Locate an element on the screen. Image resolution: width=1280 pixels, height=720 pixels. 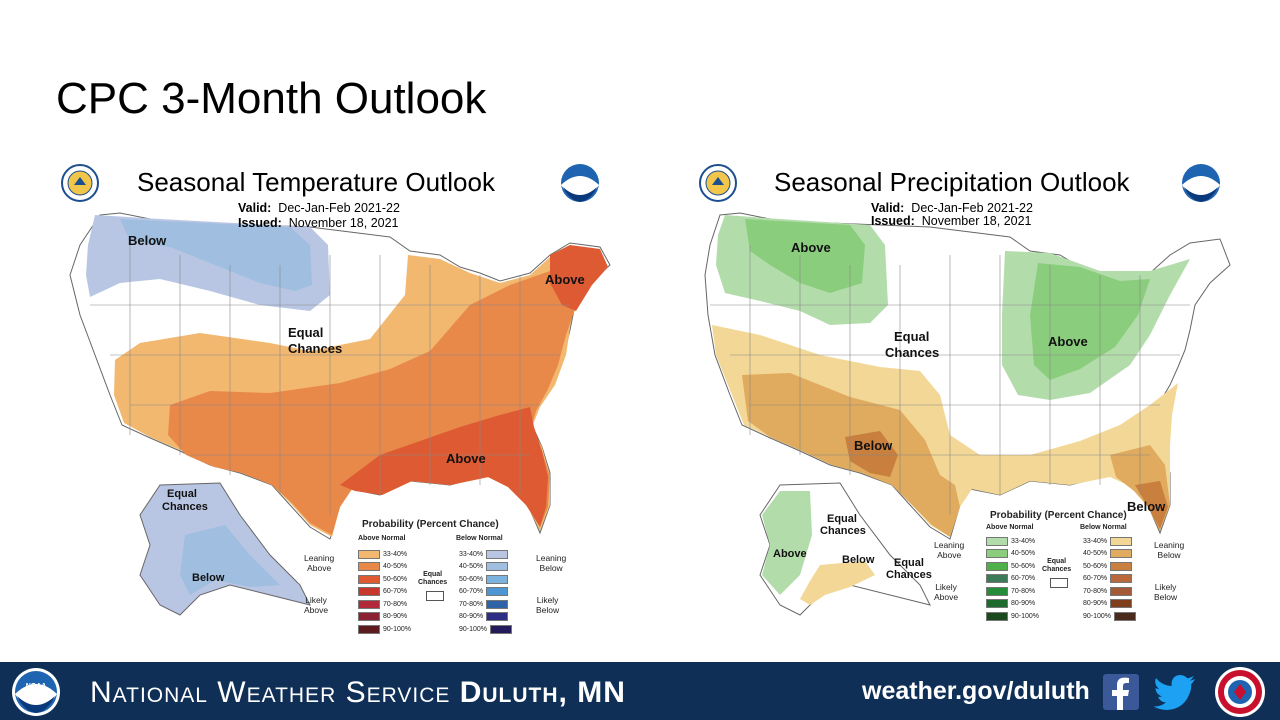
legend-row-above: 33-40% is located at coordinates (384, 554).